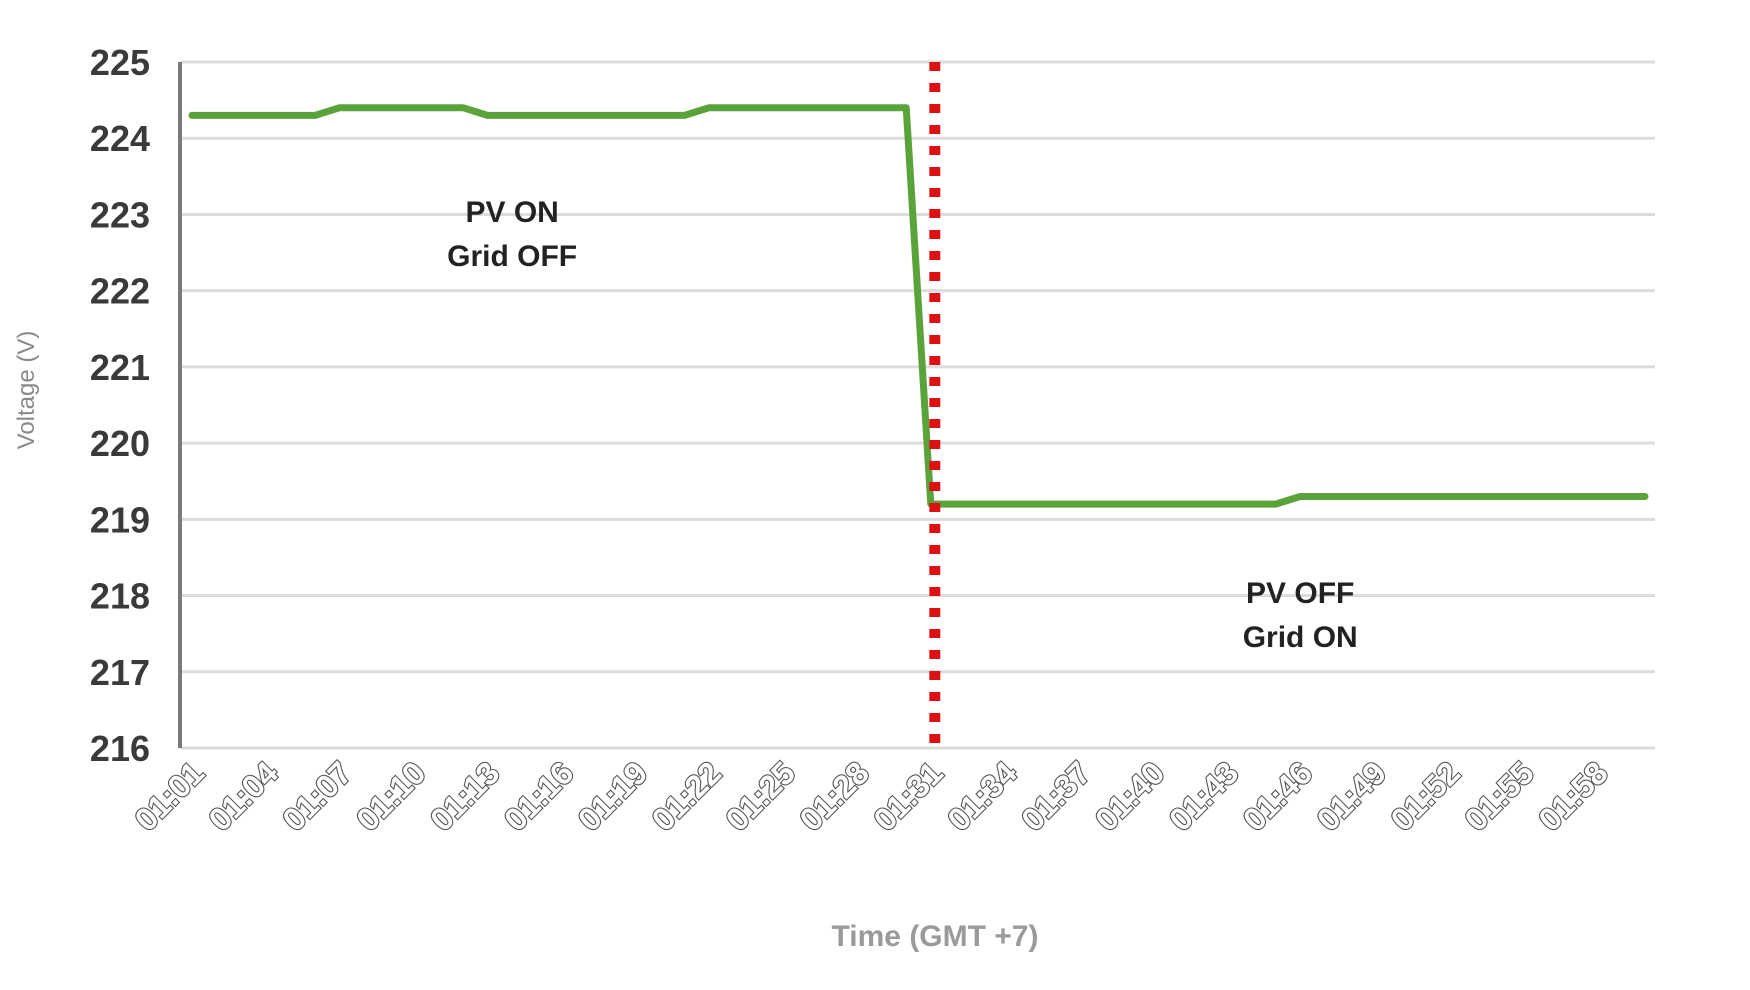 The height and width of the screenshot is (990, 1750). What do you see at coordinates (1498, 795) in the screenshot?
I see `x-tick-label: 01:55` at bounding box center [1498, 795].